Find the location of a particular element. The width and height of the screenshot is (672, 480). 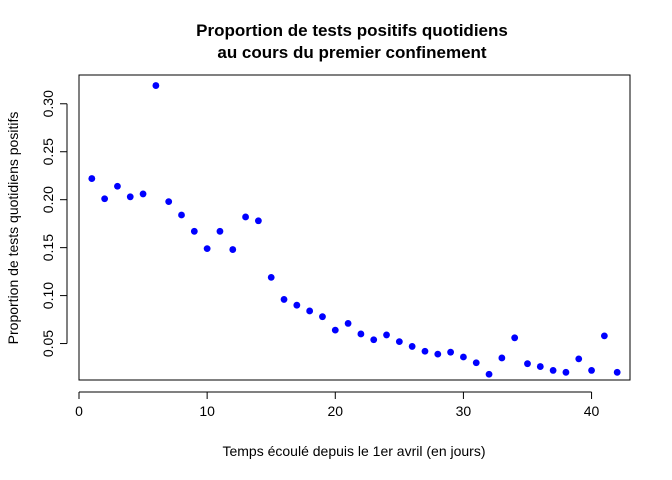

x-tick-label: 30 is located at coordinates (464, 411).